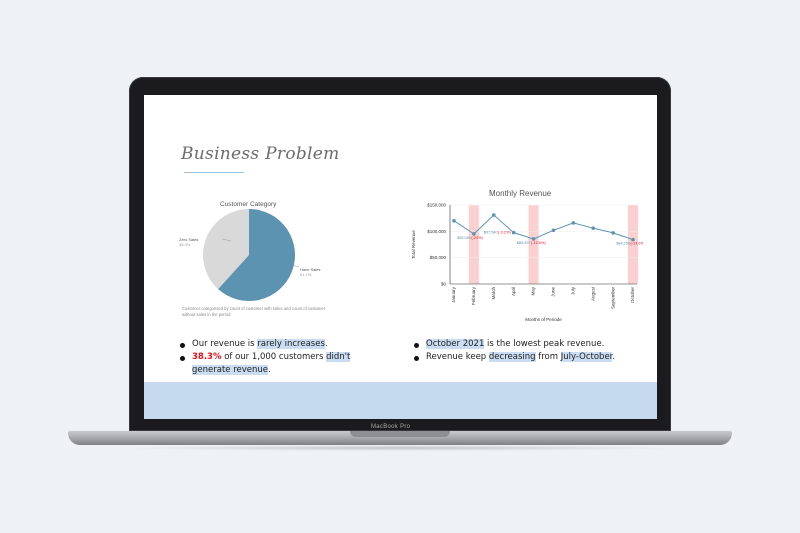 The image size is (800, 533). I want to click on pie-label-zero-name: Zero Sales, so click(189, 239).